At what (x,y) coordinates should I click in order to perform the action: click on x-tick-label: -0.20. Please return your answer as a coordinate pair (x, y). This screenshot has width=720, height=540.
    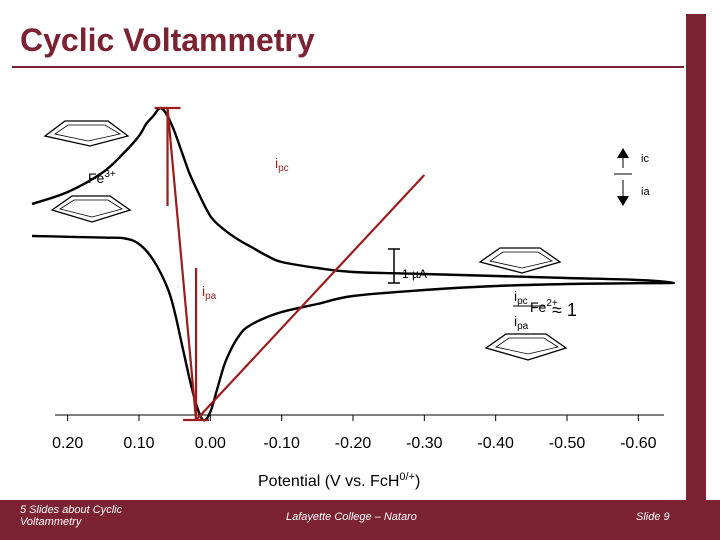
    Looking at the image, I should click on (353, 443).